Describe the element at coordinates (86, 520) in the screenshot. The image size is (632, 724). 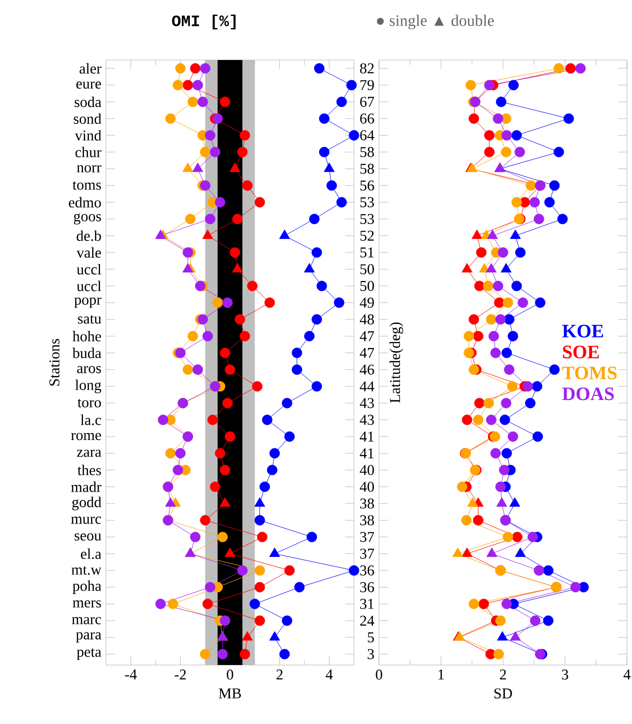
I see `y-tick-label: murc` at that location.